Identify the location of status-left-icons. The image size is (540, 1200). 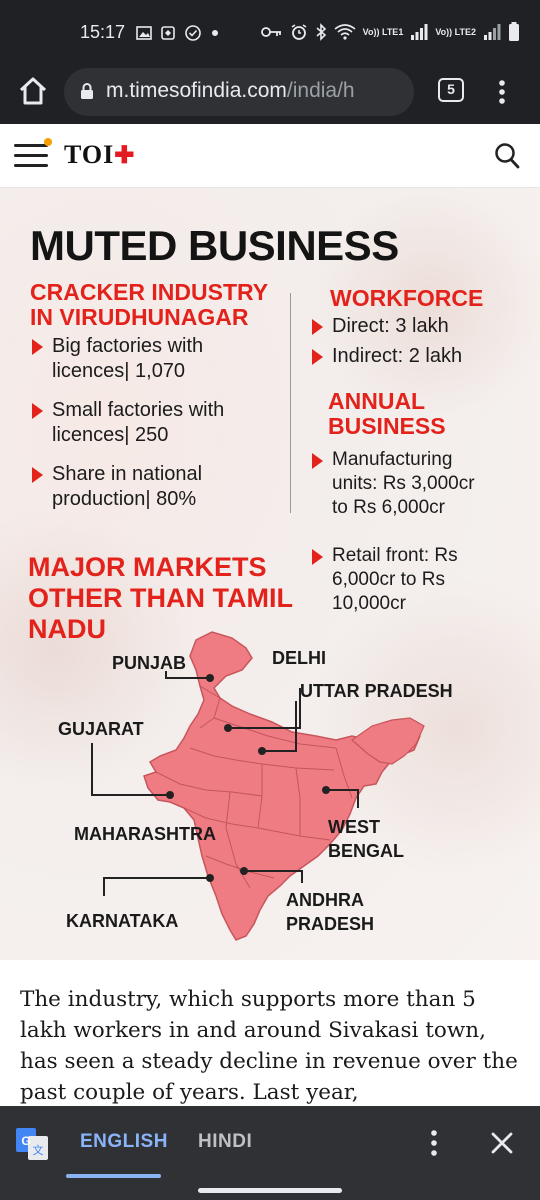
(178, 33).